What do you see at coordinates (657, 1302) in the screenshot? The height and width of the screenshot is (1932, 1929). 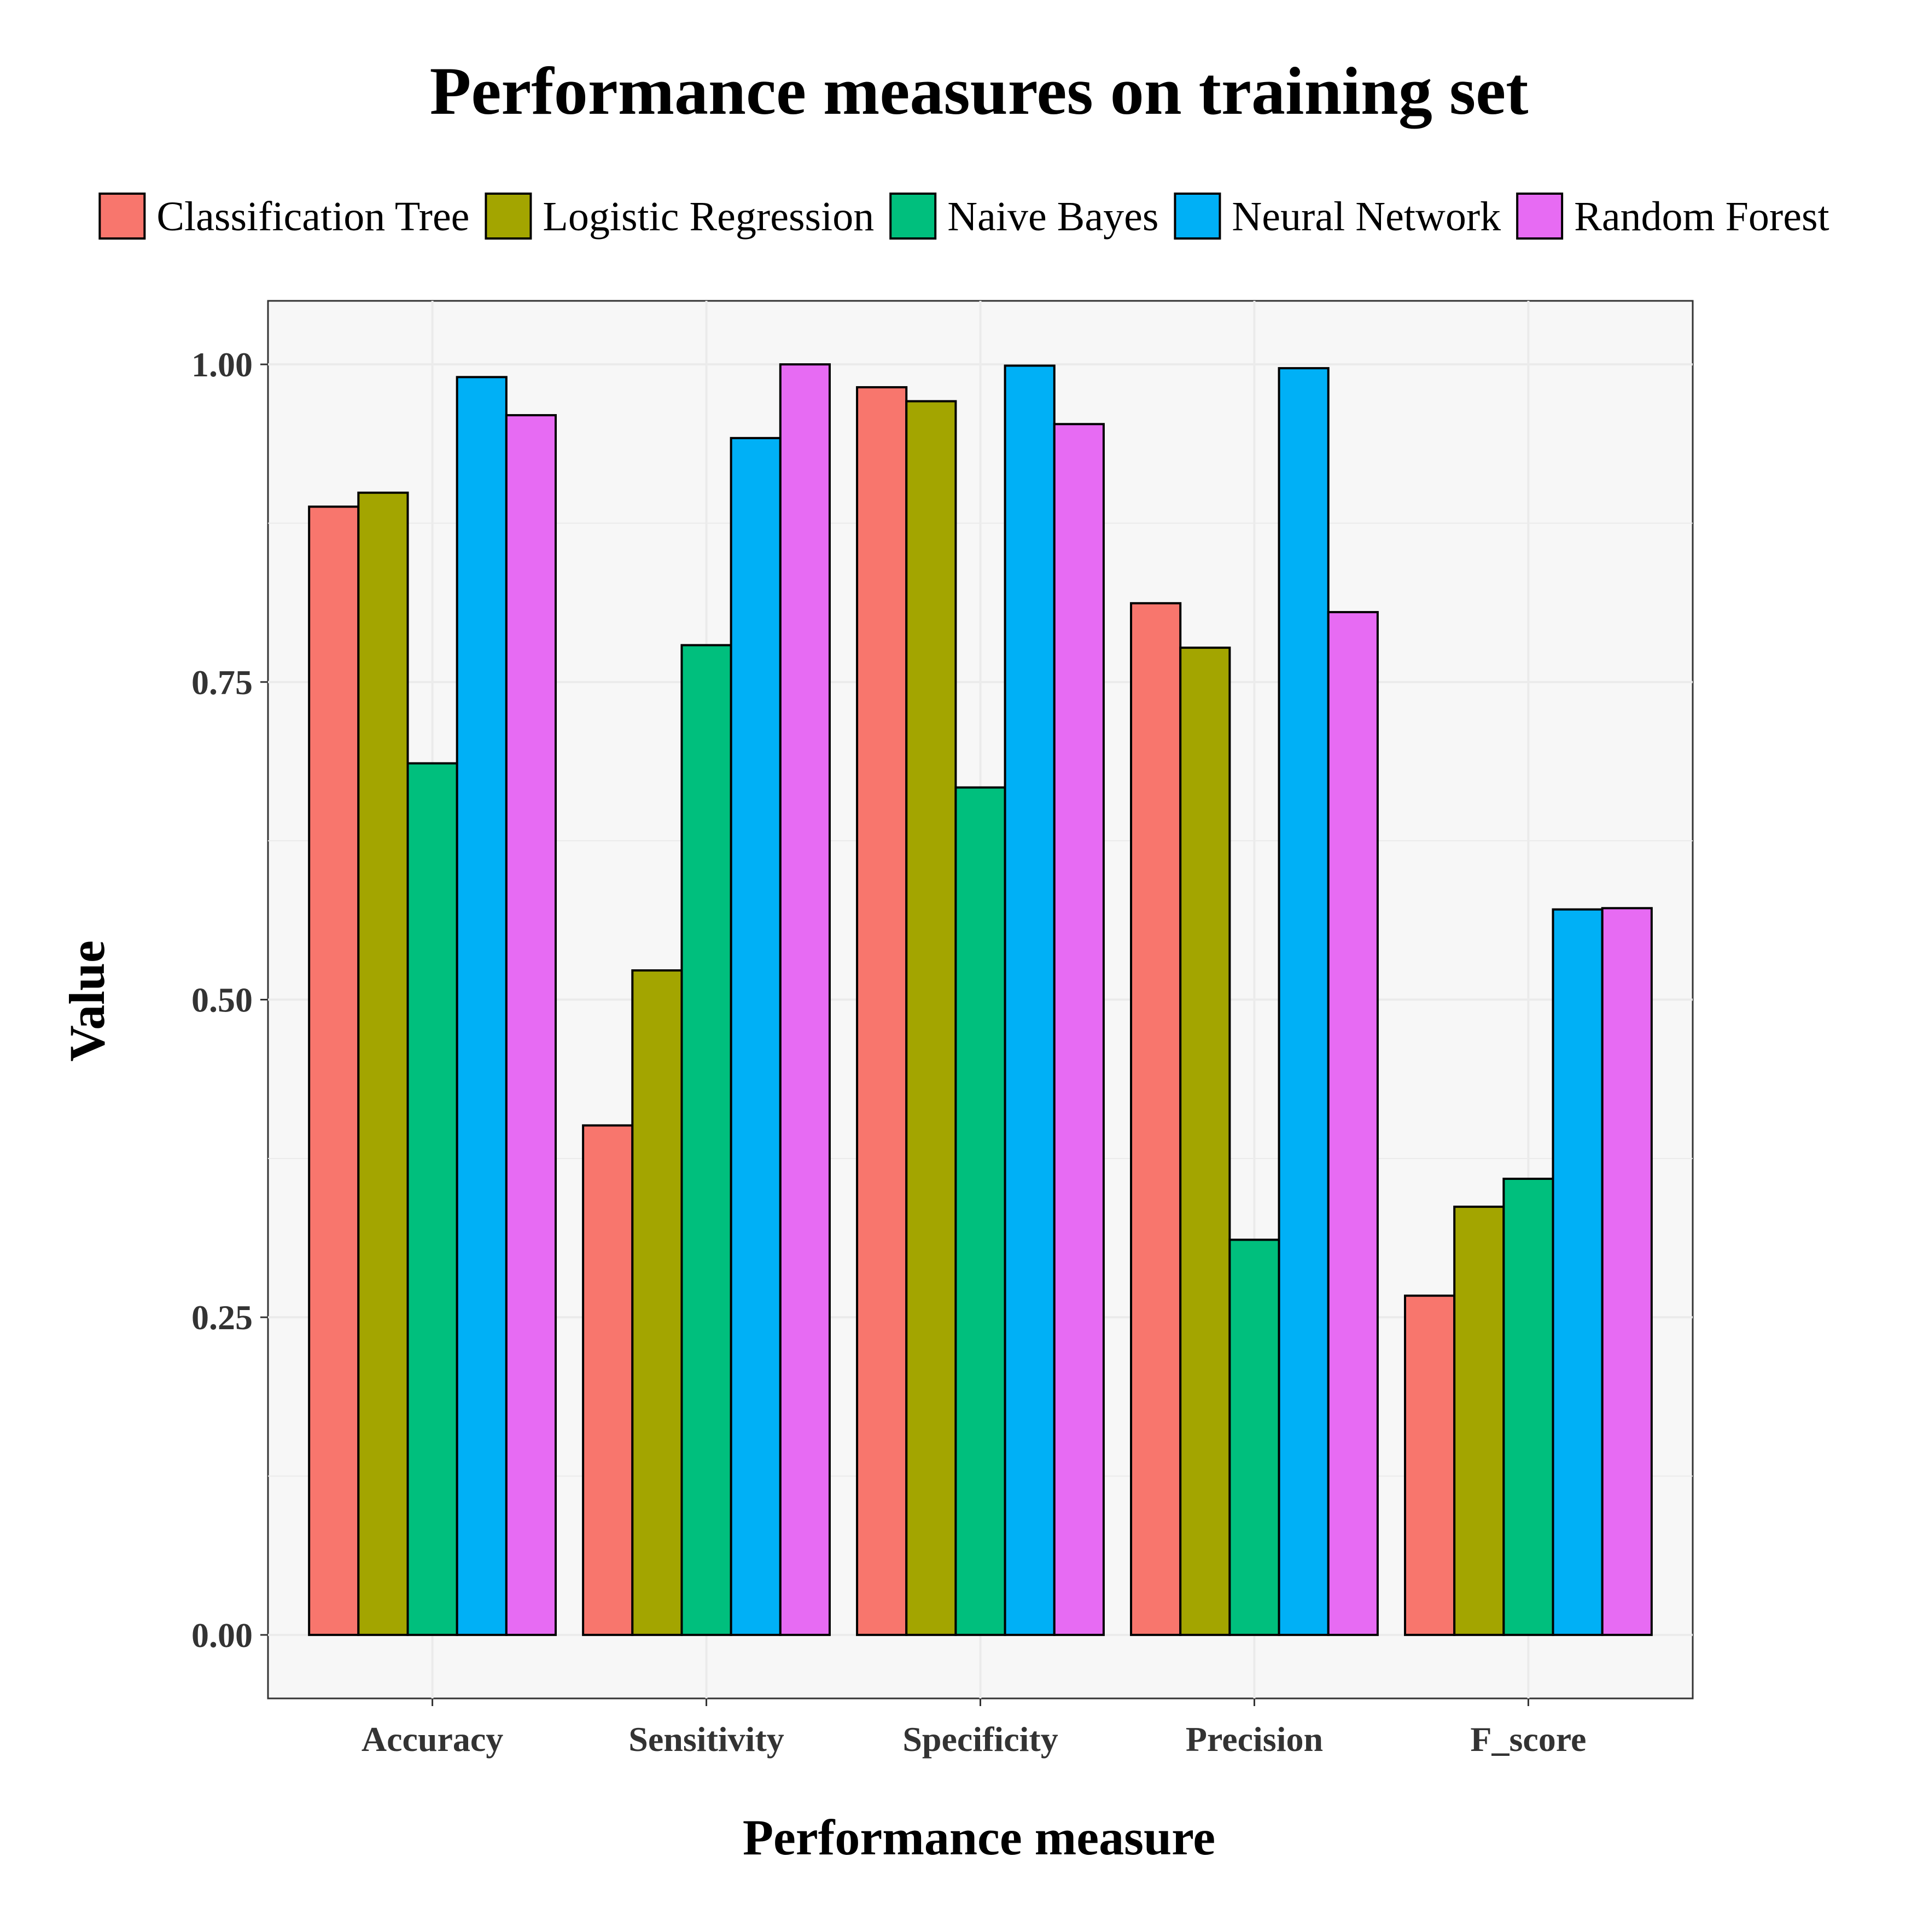 I see `bar-logistic-regression-sensitivity` at bounding box center [657, 1302].